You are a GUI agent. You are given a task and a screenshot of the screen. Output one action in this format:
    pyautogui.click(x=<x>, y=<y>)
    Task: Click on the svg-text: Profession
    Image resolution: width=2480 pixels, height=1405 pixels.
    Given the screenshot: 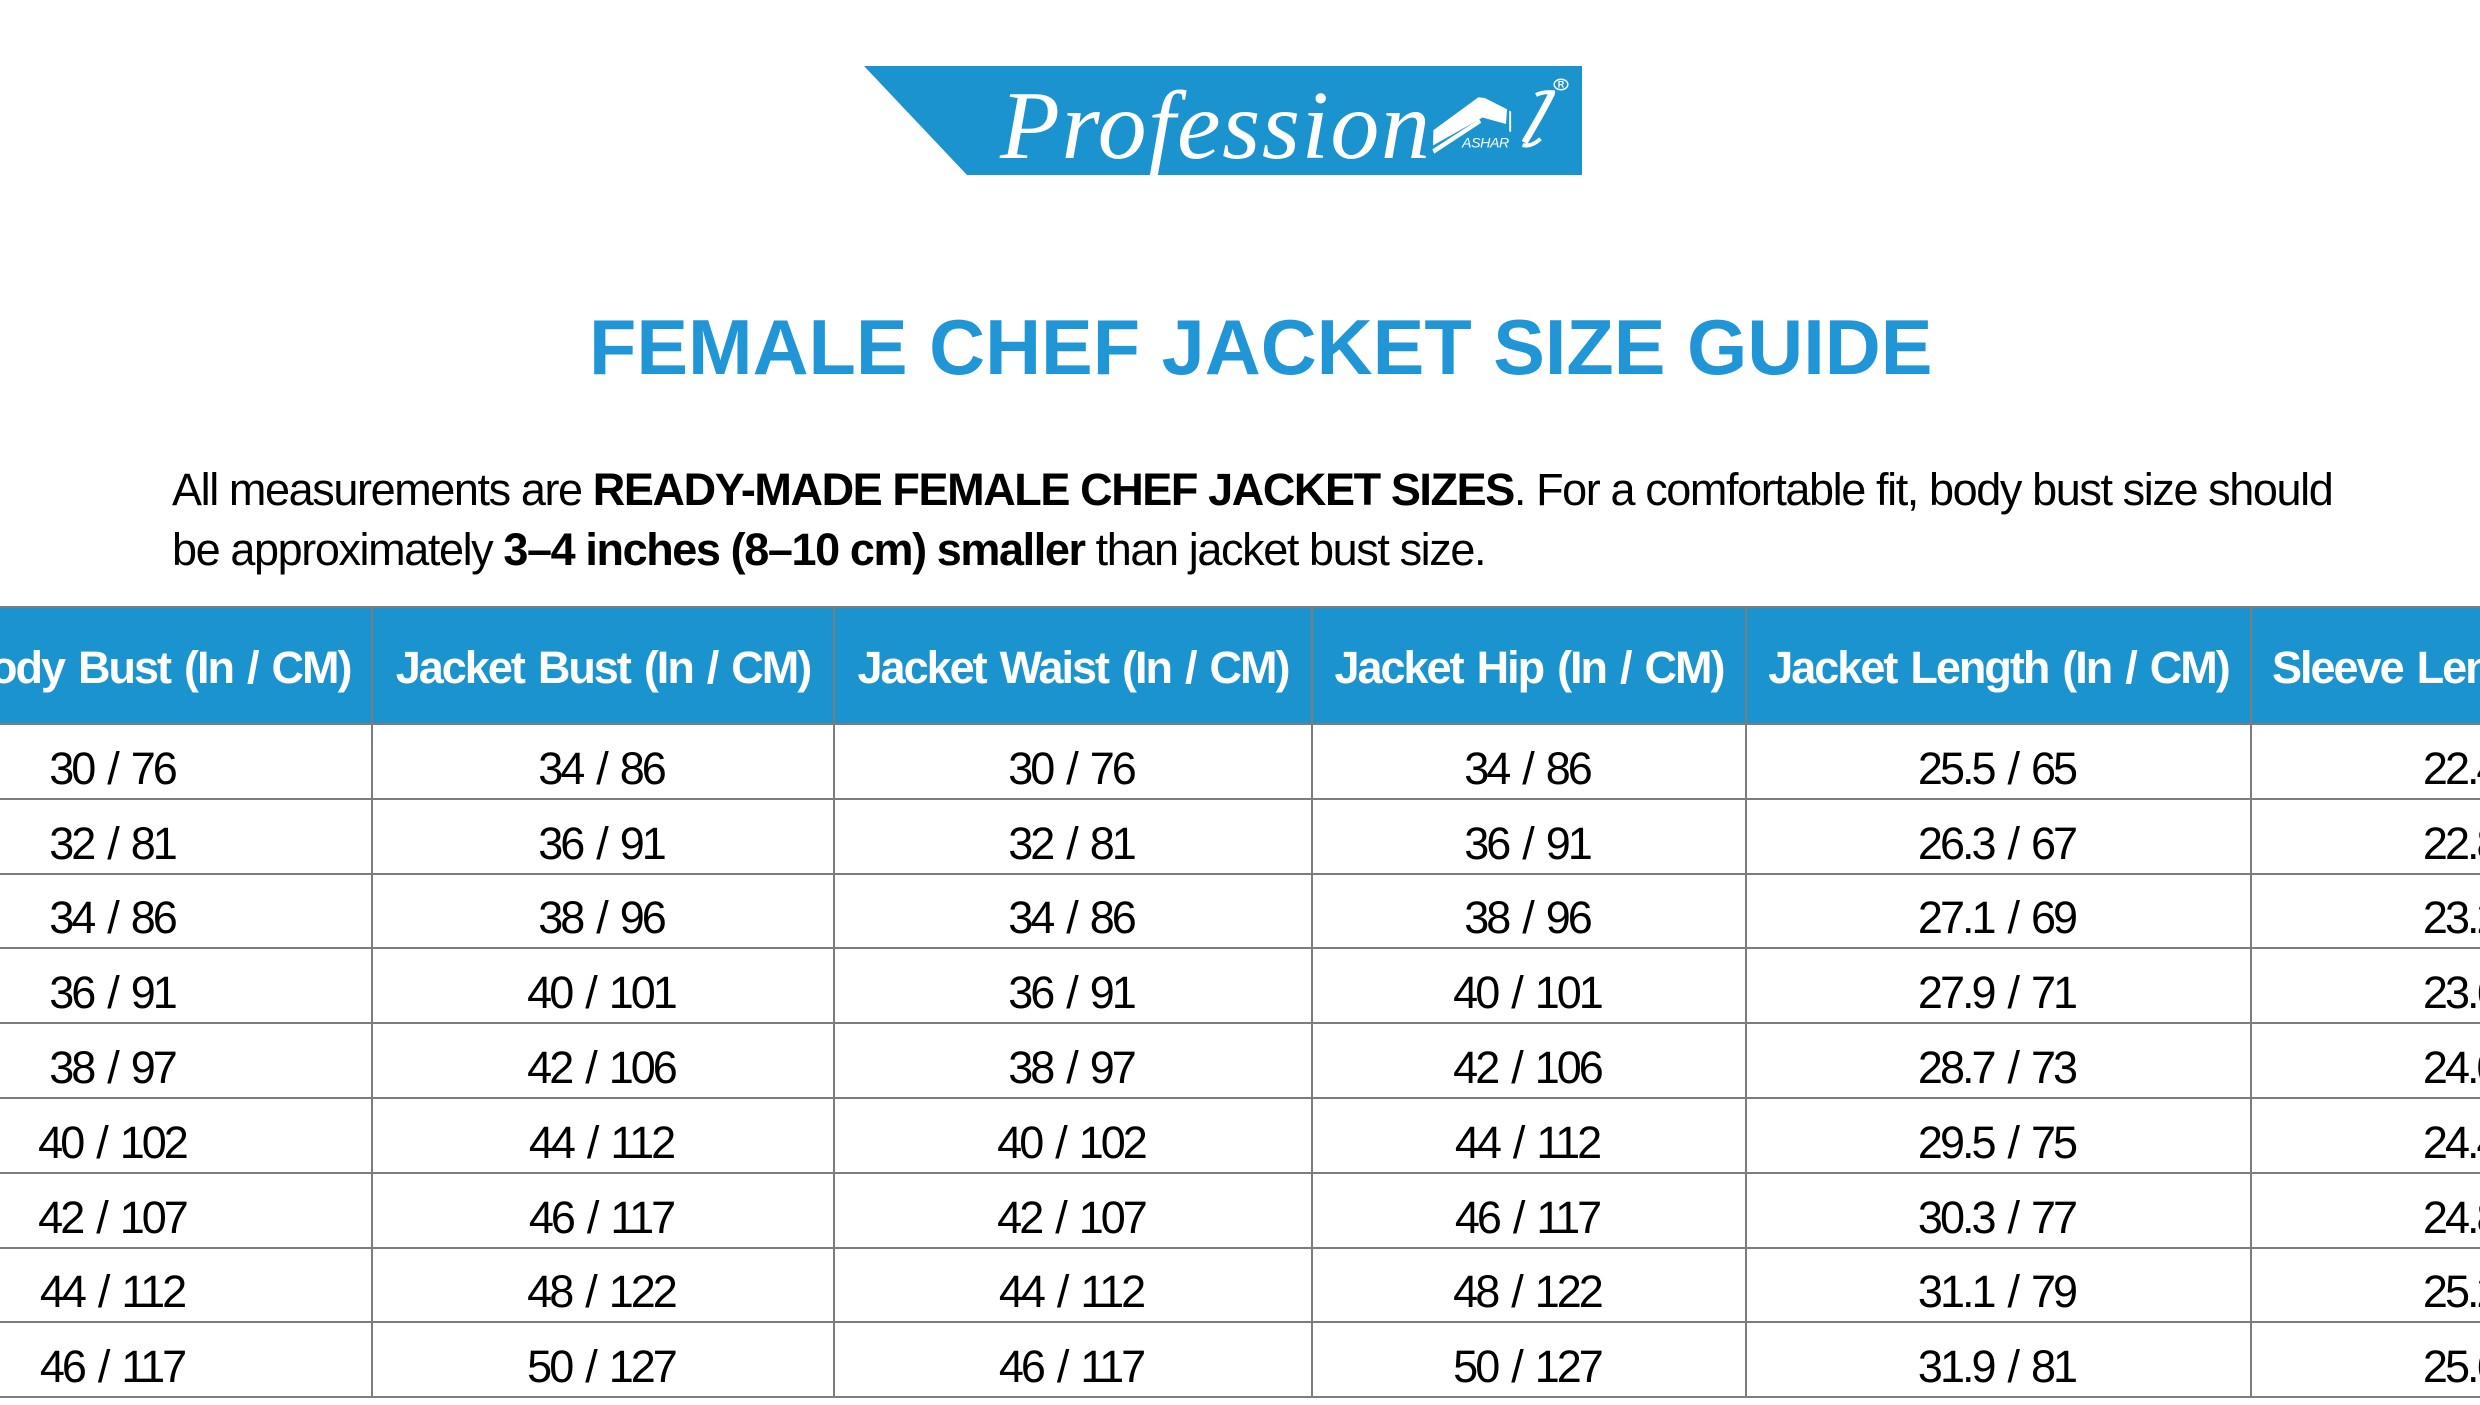 What is the action you would take?
    pyautogui.click(x=1215, y=124)
    